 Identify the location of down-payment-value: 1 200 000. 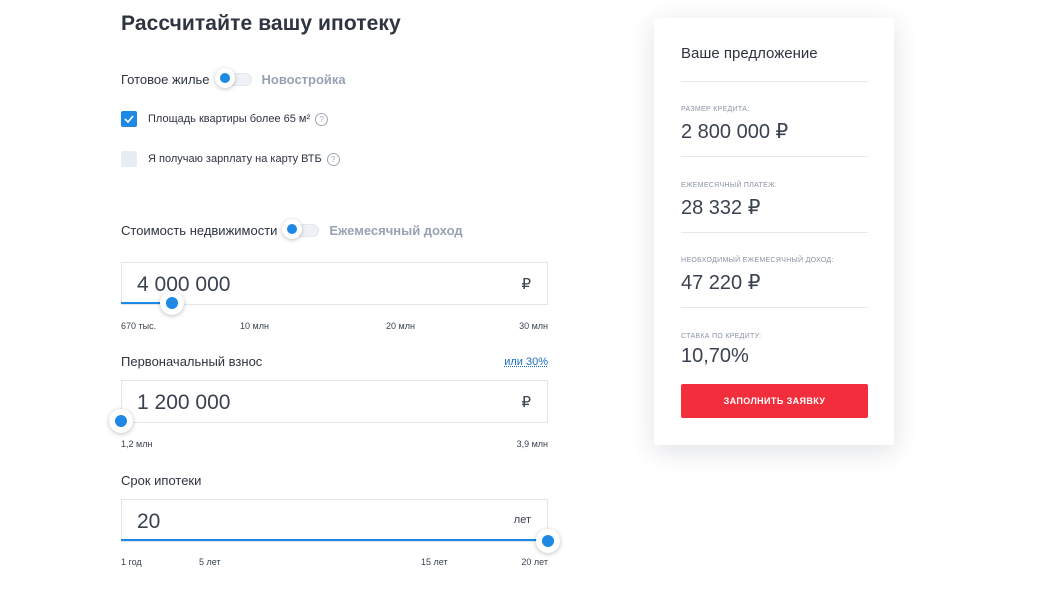
(184, 402).